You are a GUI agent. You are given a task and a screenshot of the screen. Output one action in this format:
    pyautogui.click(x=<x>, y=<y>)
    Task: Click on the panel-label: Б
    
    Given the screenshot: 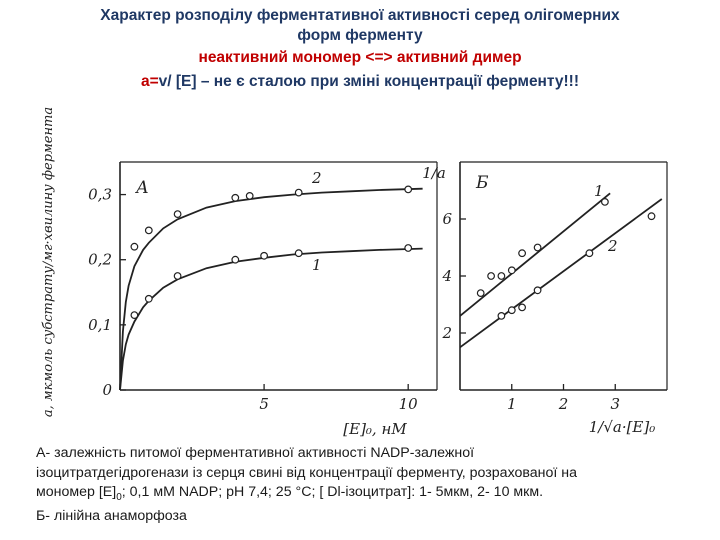 What is the action you would take?
    pyautogui.click(x=482, y=183)
    